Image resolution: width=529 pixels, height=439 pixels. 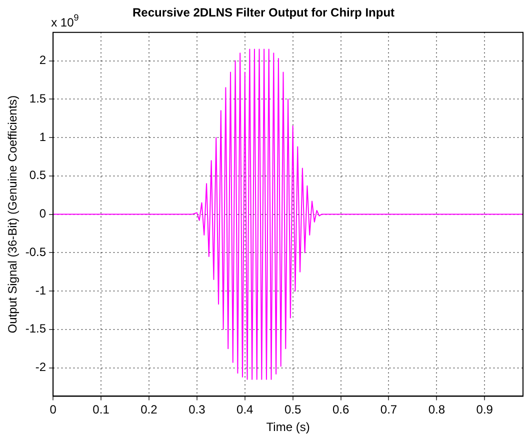 I want to click on y-tick-label: 0.5, so click(x=37, y=175).